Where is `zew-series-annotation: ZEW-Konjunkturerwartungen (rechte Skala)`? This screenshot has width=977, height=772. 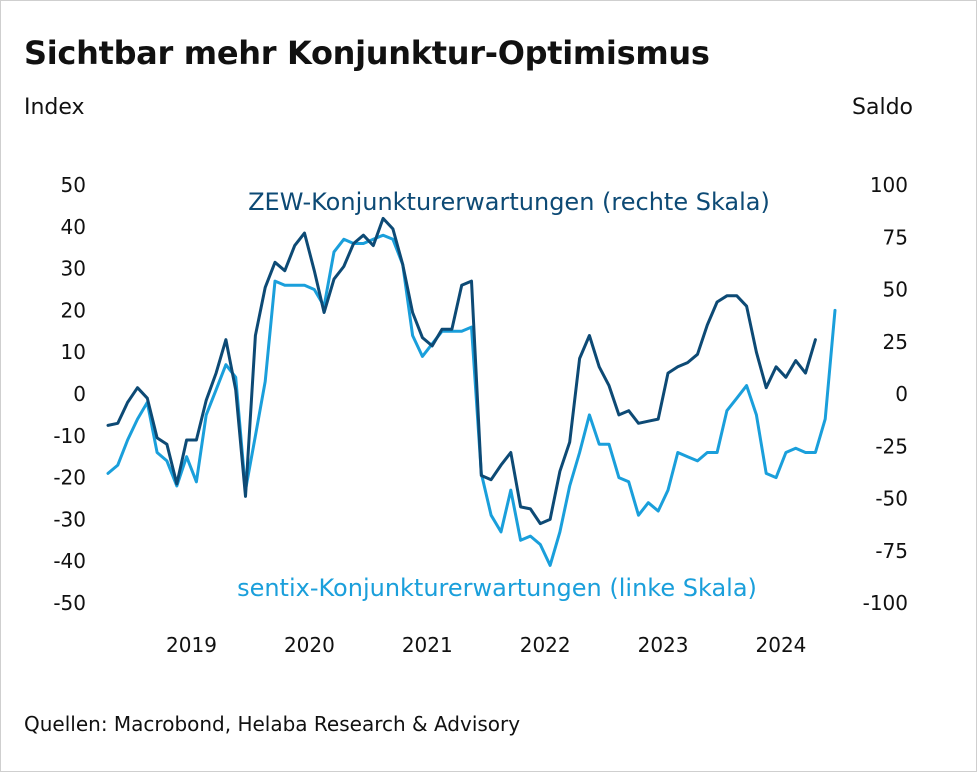 zew-series-annotation: ZEW-Konjunkturerwartungen (rechte Skala) is located at coordinates (509, 202).